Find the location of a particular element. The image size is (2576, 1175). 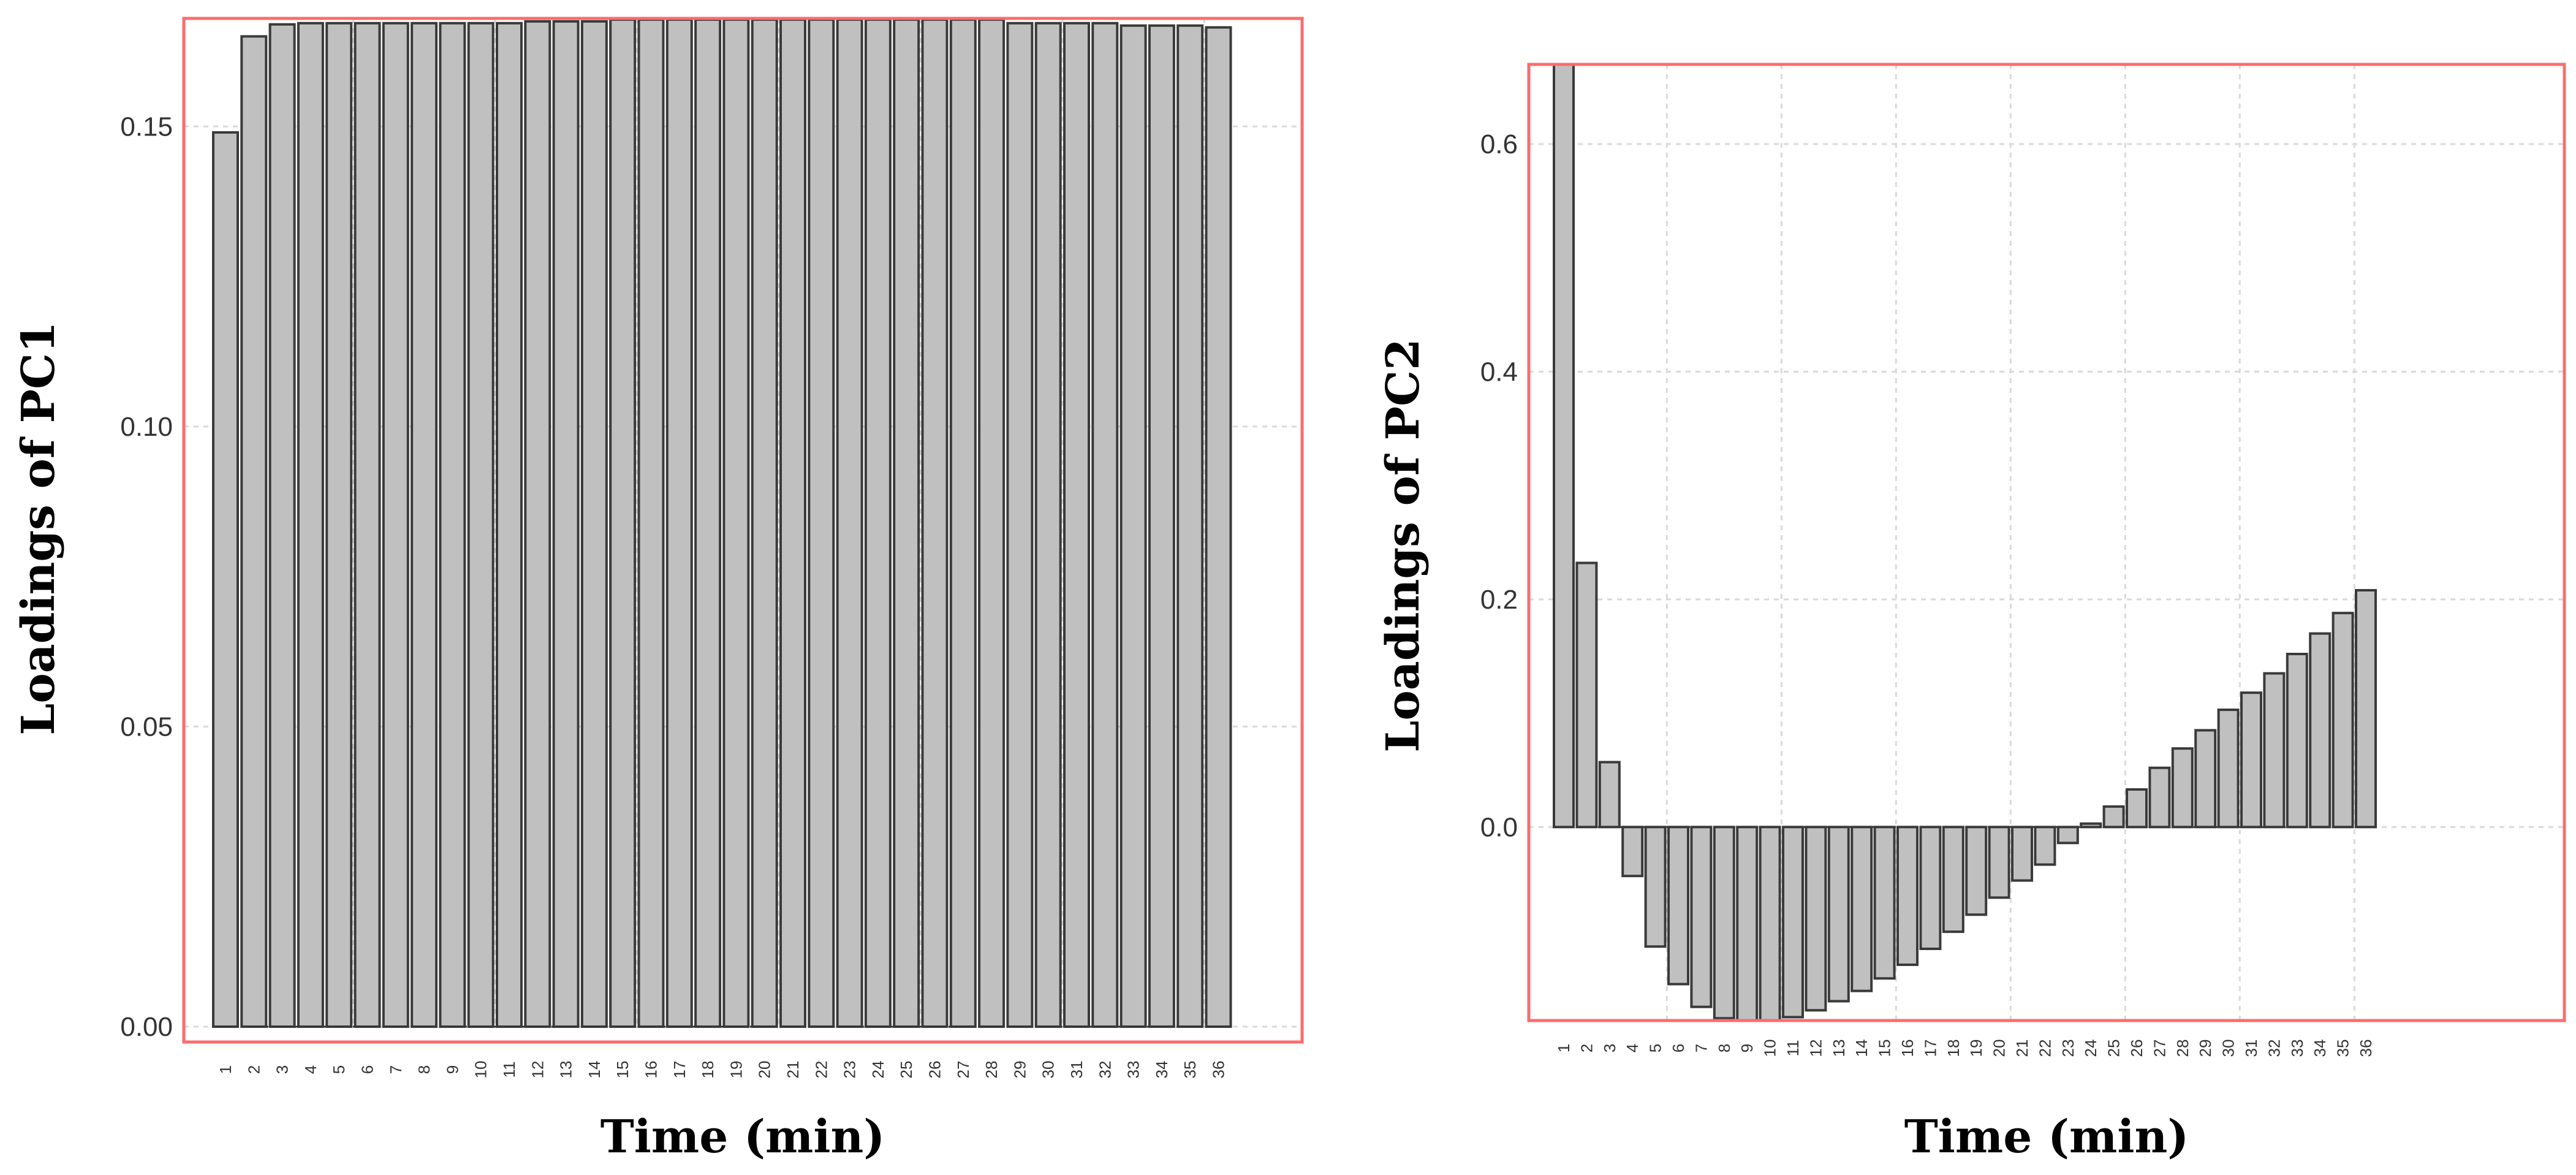

pc2-x-tick-label: 17 is located at coordinates (1930, 1048).